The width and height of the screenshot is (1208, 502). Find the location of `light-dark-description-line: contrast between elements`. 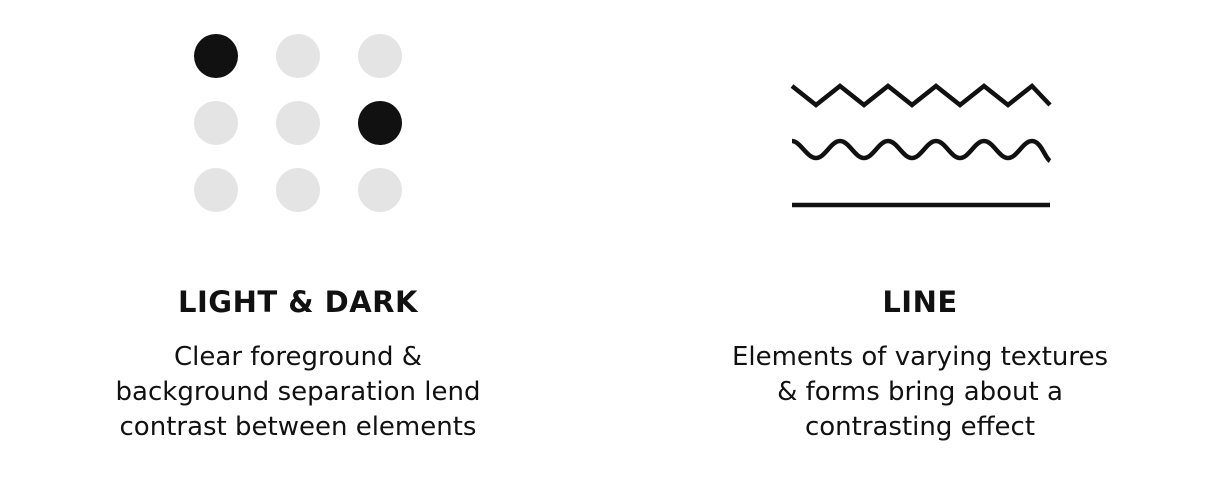

light-dark-description-line: contrast between elements is located at coordinates (298, 427).